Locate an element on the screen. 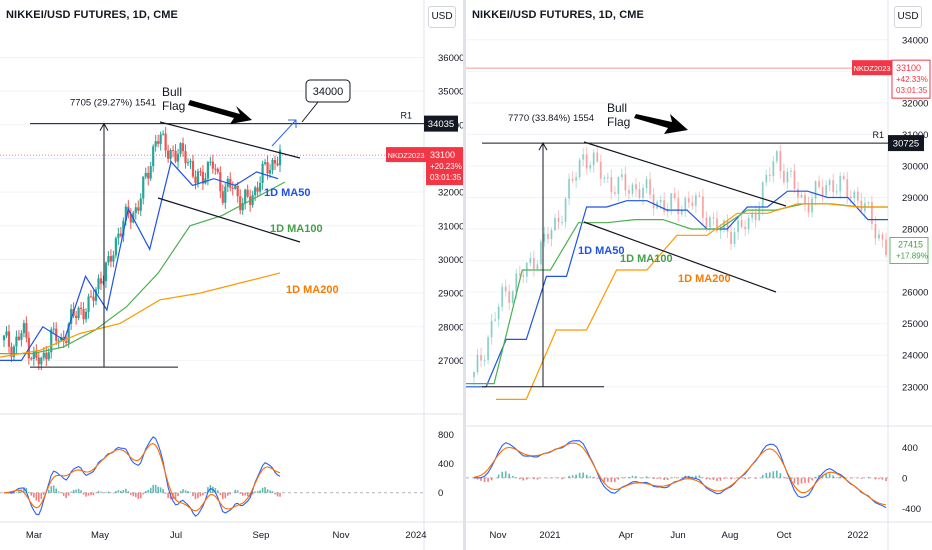 The height and width of the screenshot is (550, 932). x-tick-label: Nov is located at coordinates (341, 535).